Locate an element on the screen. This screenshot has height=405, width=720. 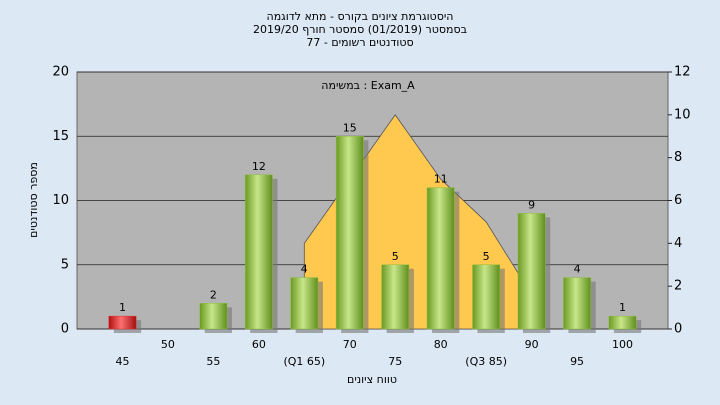
y-tick-label: 10 is located at coordinates (60, 200).